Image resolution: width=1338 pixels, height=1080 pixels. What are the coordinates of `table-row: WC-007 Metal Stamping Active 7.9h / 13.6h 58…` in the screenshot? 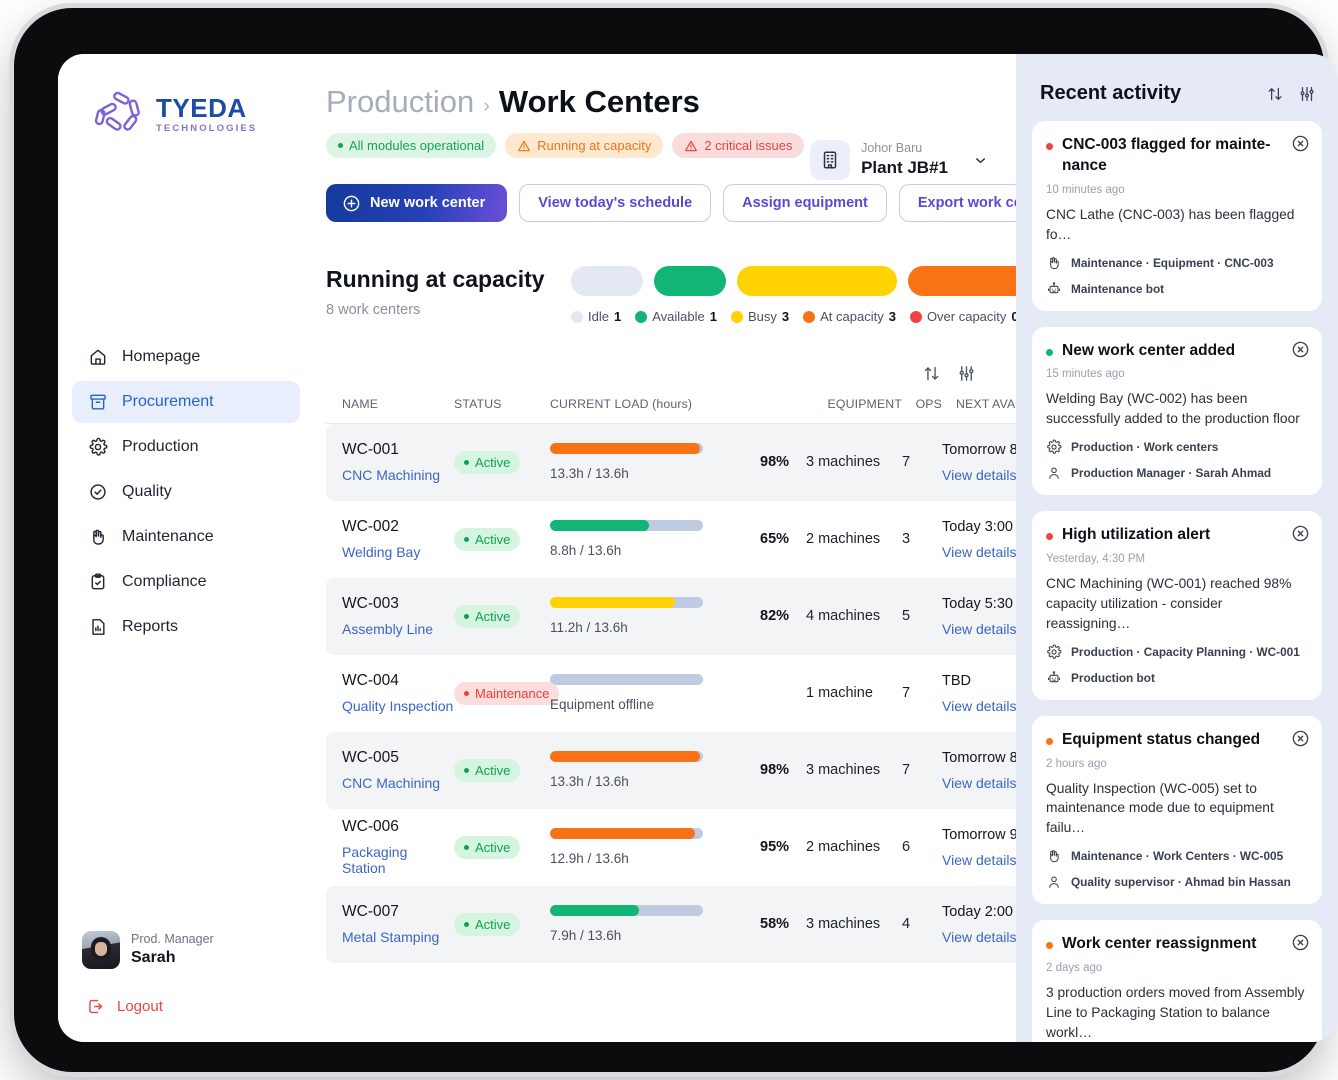 It's located at (671, 924).